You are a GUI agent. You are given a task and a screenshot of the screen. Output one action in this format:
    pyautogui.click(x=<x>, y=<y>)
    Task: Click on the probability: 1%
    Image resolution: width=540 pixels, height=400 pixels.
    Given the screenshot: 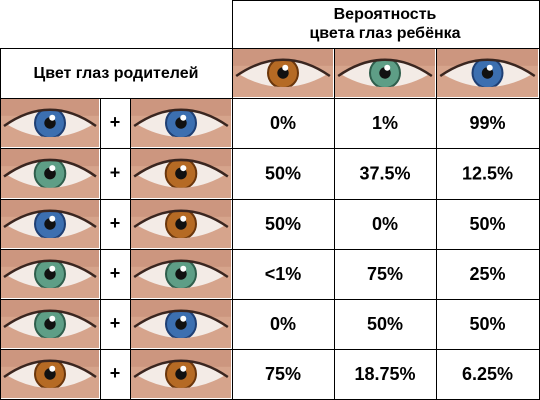 What is the action you would take?
    pyautogui.click(x=385, y=123)
    